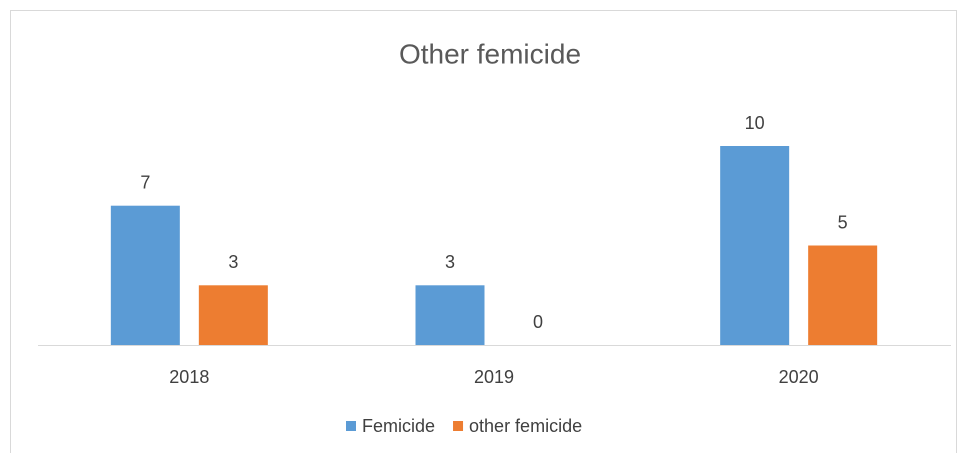 The width and height of the screenshot is (967, 453). I want to click on data-label: 10, so click(755, 123).